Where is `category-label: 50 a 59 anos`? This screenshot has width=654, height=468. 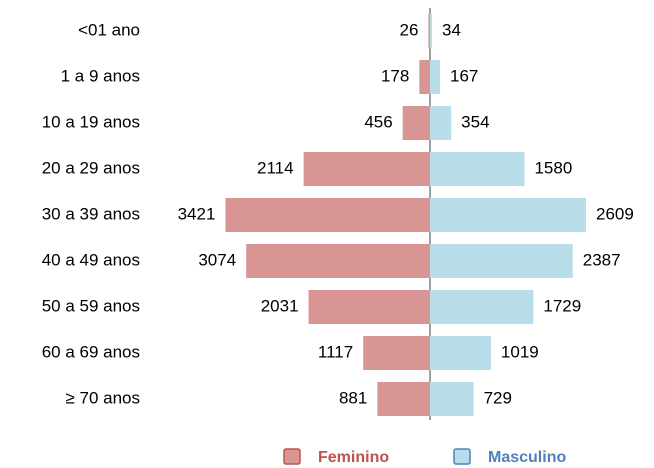
category-label: 50 a 59 anos is located at coordinates (91, 305).